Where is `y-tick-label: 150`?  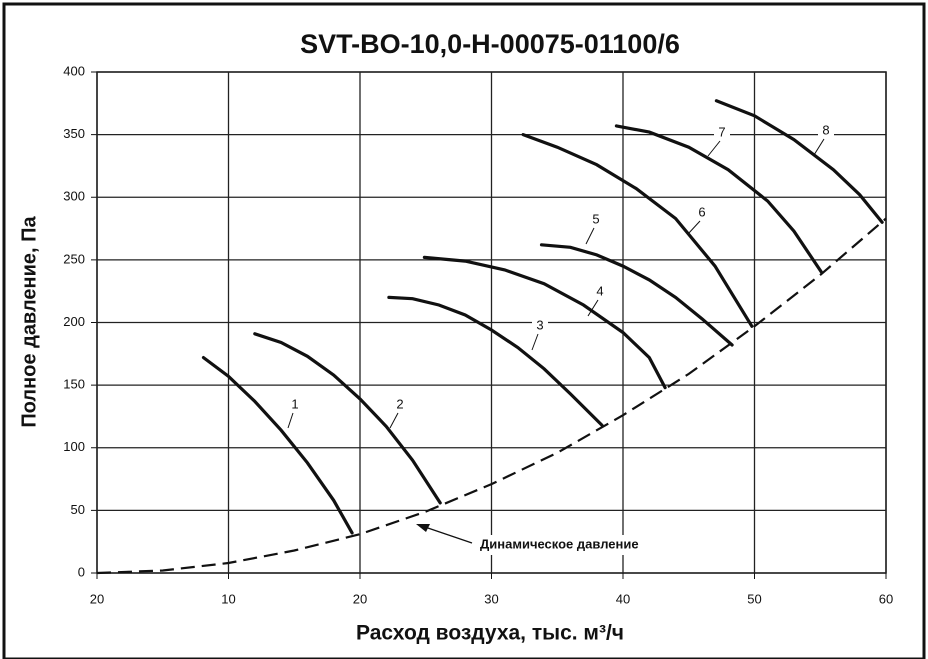 y-tick-label: 150 is located at coordinates (74, 384).